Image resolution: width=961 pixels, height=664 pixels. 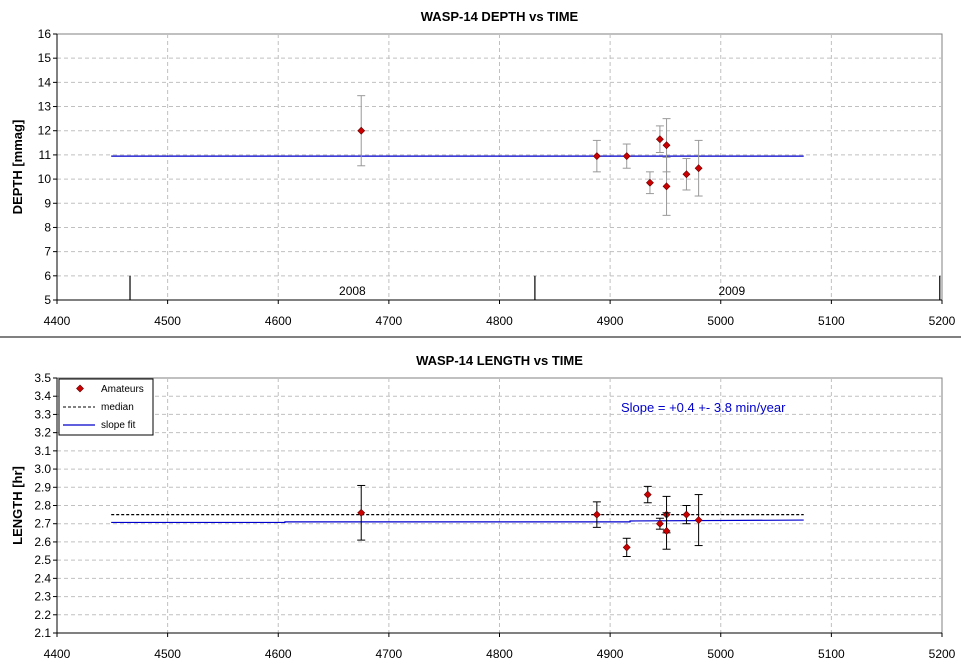 What do you see at coordinates (47, 300) in the screenshot?
I see `y-tick-label: 5` at bounding box center [47, 300].